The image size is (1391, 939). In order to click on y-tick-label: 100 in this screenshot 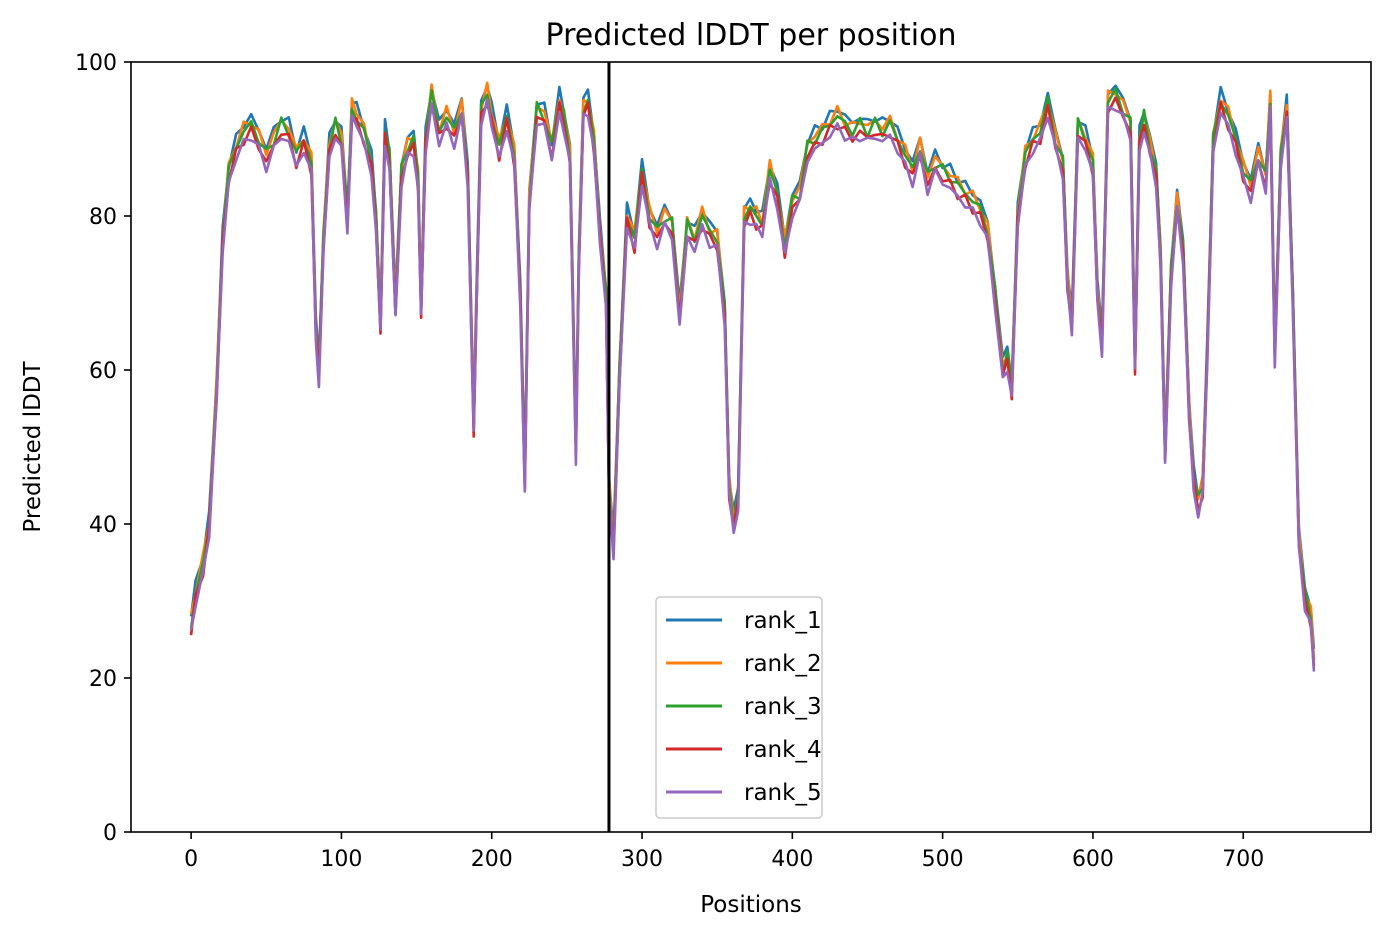, I will do `click(96, 63)`.